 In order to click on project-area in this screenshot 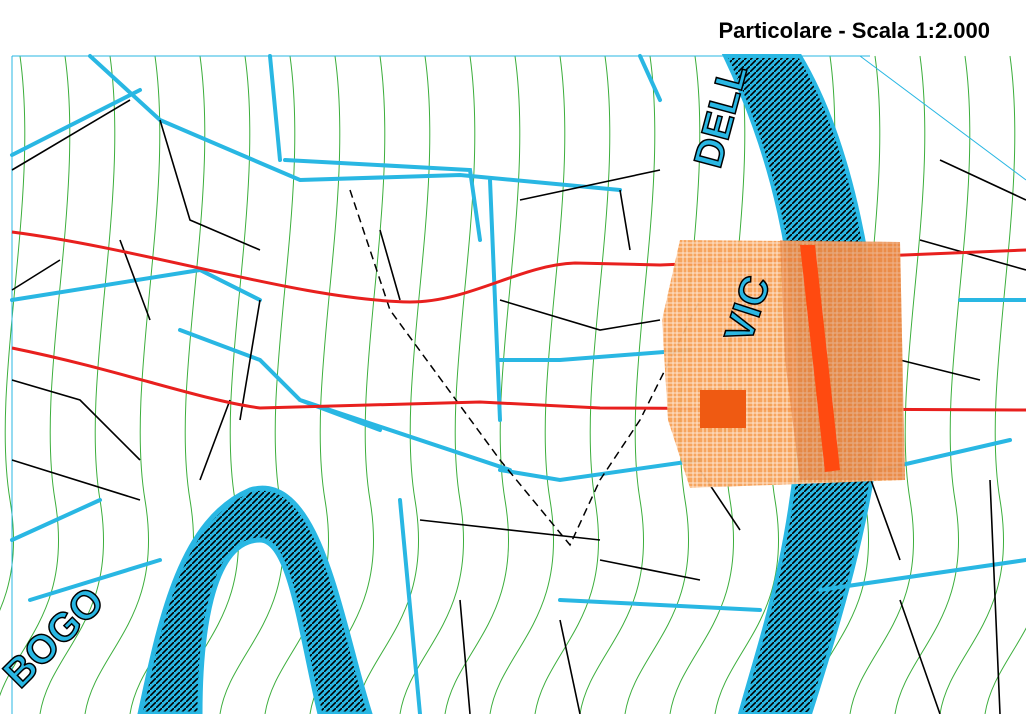, I will do `click(842, 360)`.